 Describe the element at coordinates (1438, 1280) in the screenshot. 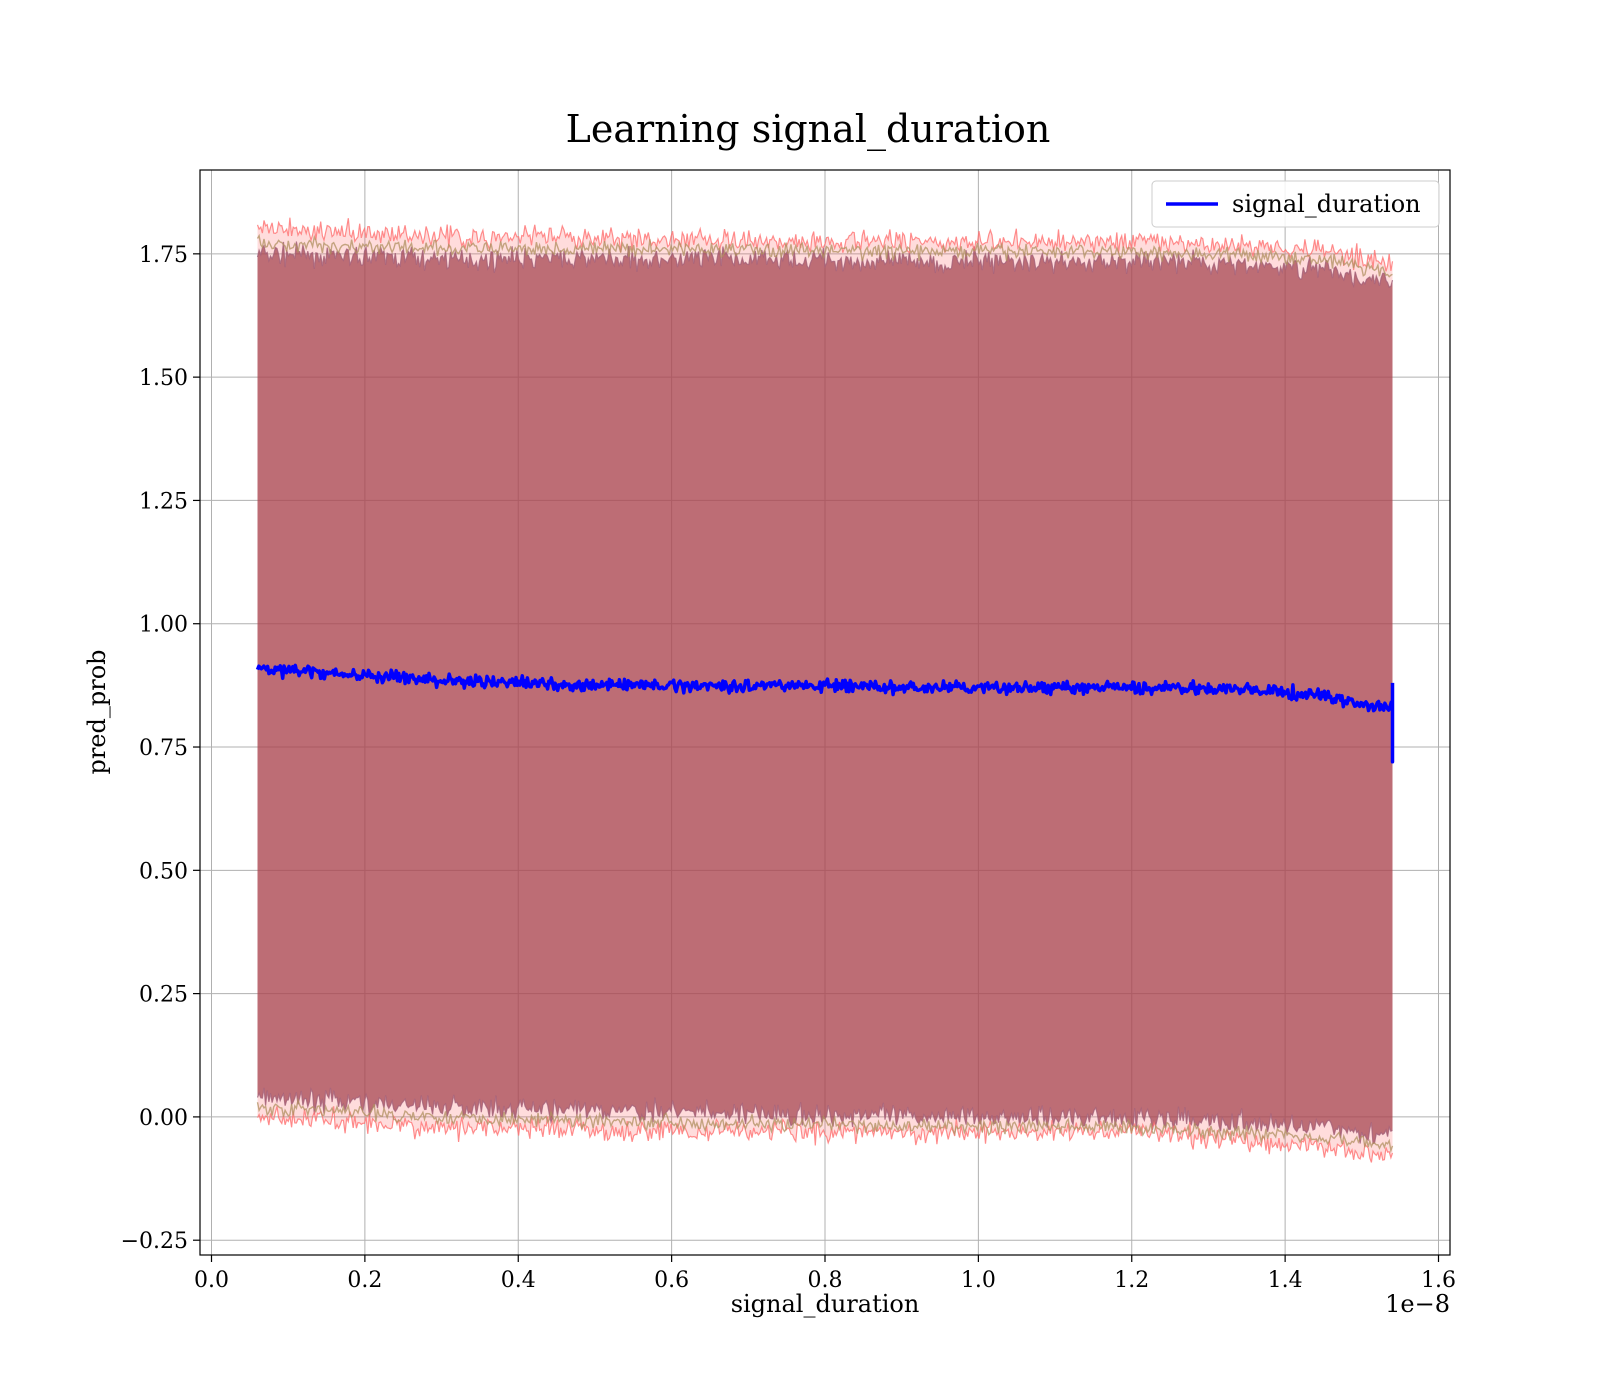

I see `x-tick-label: 1.6` at that location.